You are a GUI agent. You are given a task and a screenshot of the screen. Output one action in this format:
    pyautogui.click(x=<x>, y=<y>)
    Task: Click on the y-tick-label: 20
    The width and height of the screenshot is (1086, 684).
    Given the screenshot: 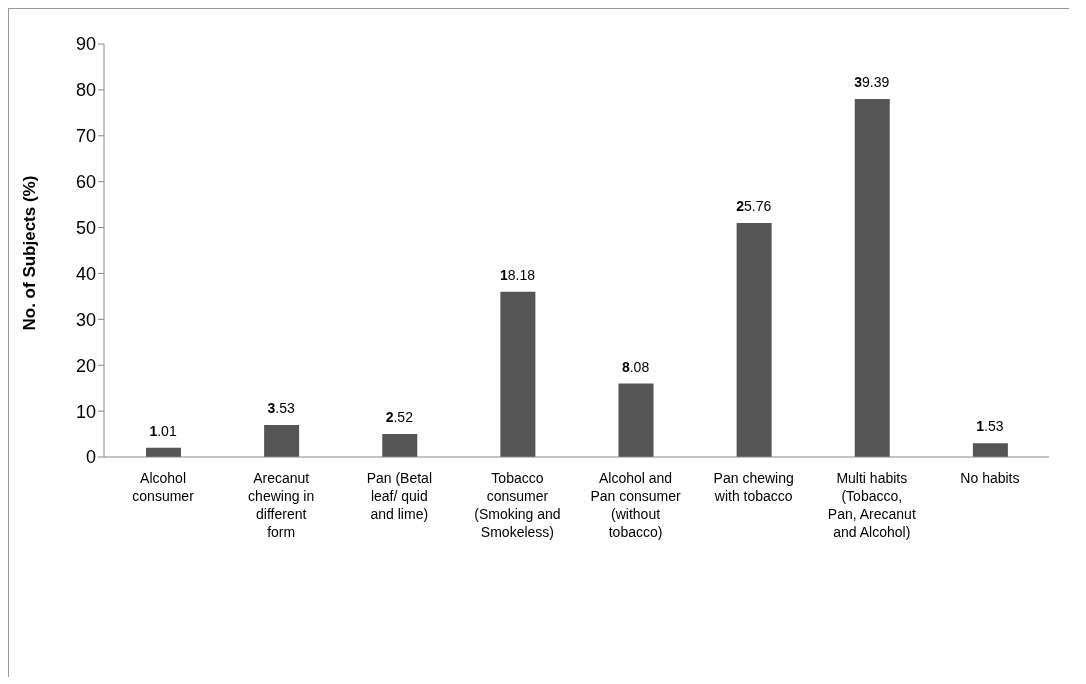 What is the action you would take?
    pyautogui.click(x=85, y=365)
    